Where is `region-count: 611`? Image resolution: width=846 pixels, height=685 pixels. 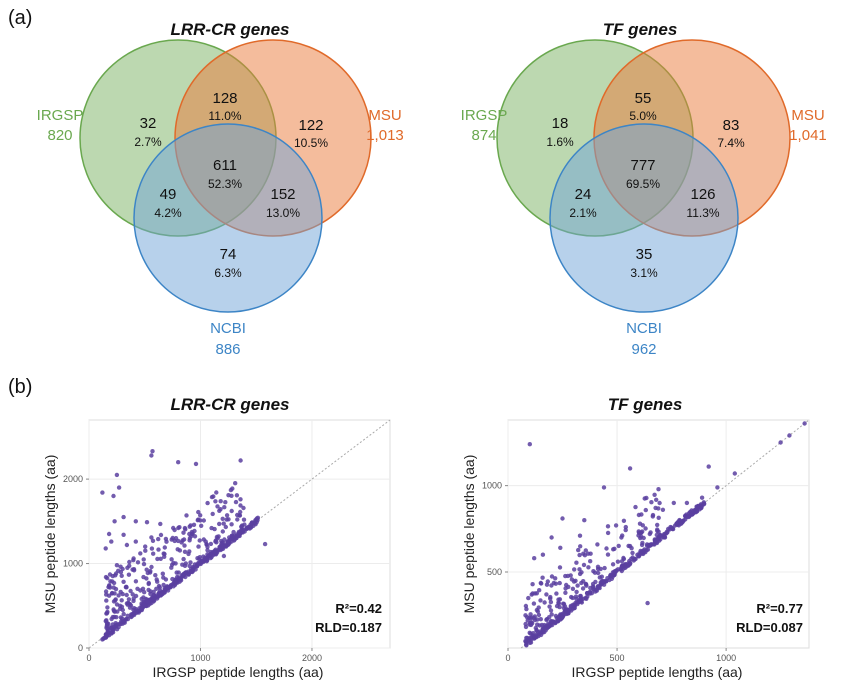
region-count: 611 is located at coordinates (225, 165).